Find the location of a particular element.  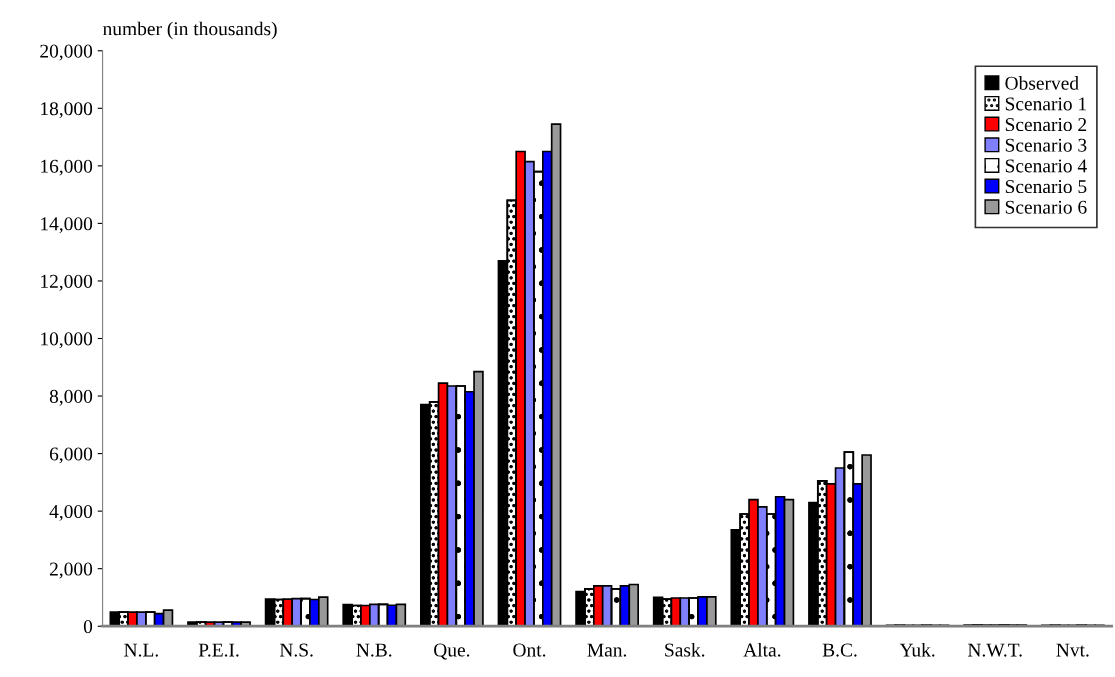

x-tick-label: Sask. is located at coordinates (685, 649).